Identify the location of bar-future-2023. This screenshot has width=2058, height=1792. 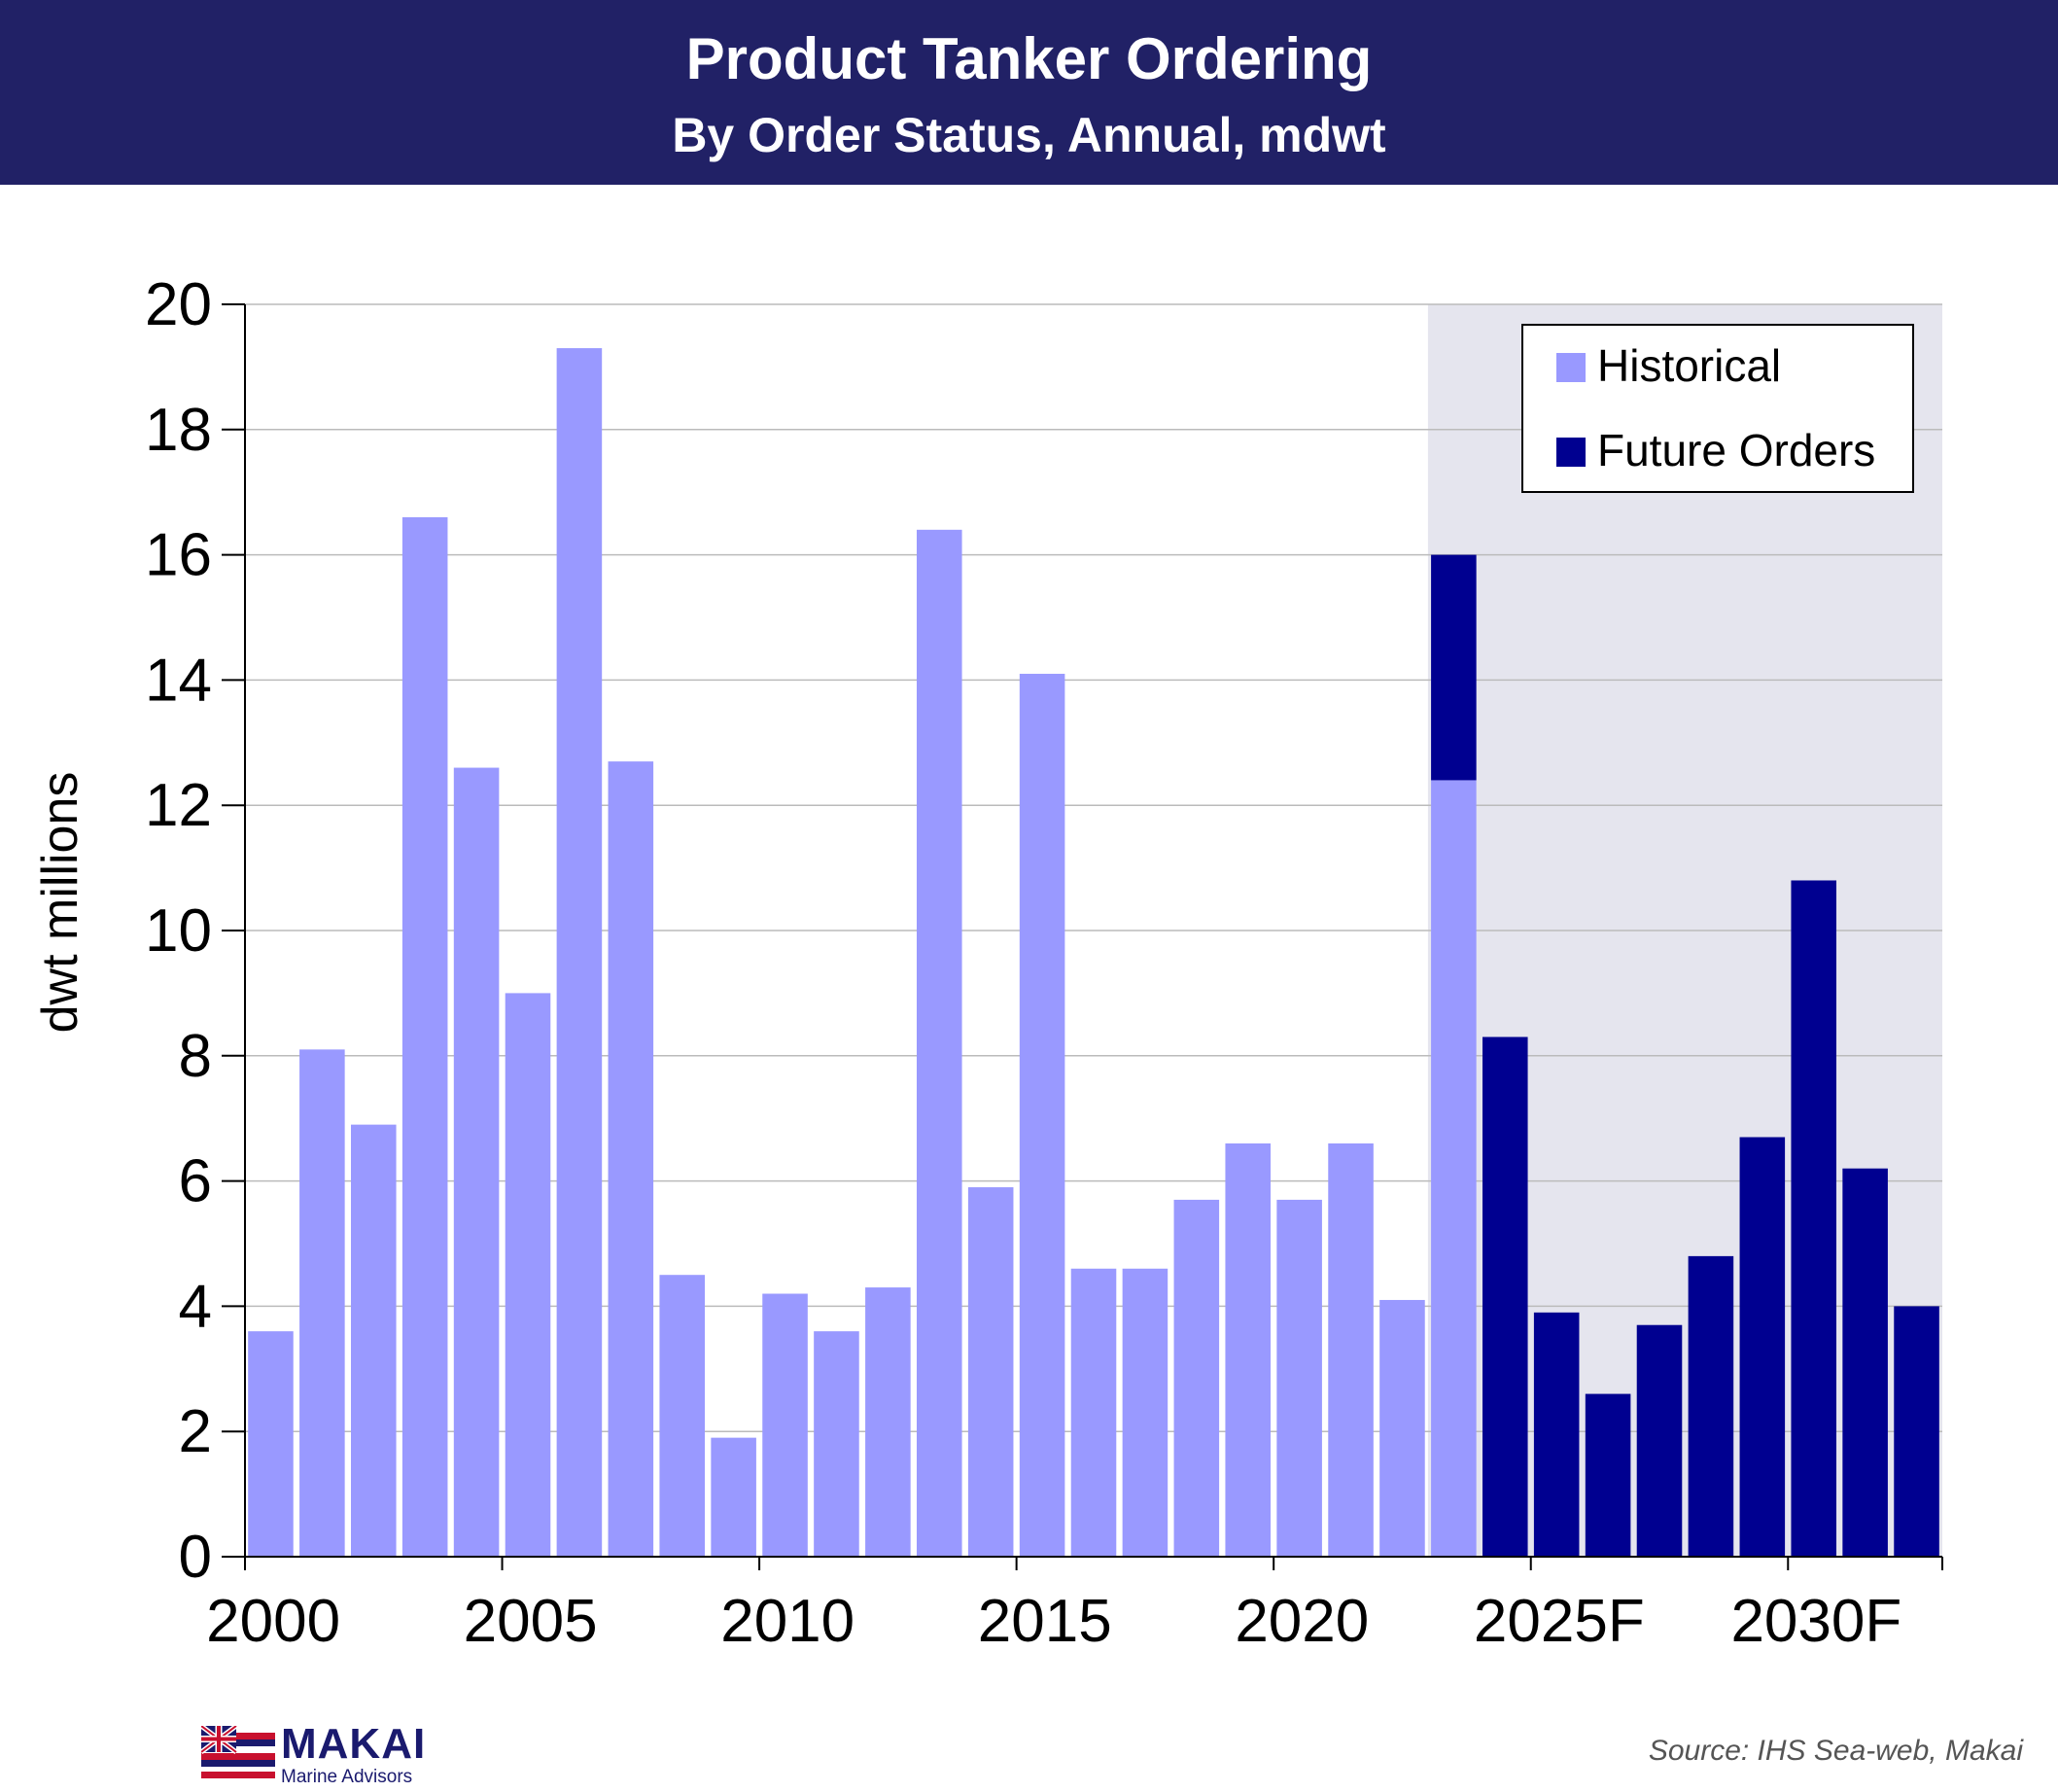
(1454, 667).